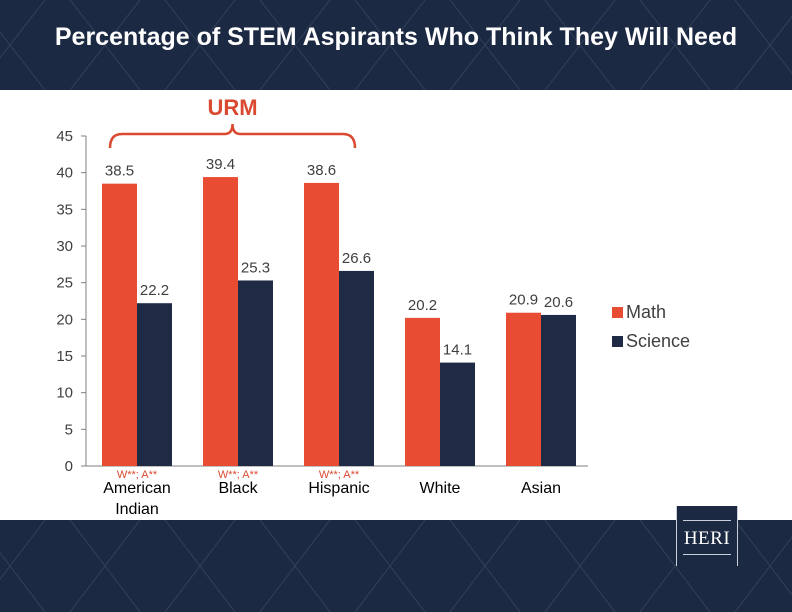 This screenshot has height=612, width=792. I want to click on data-label-math: 39.4, so click(220, 164).